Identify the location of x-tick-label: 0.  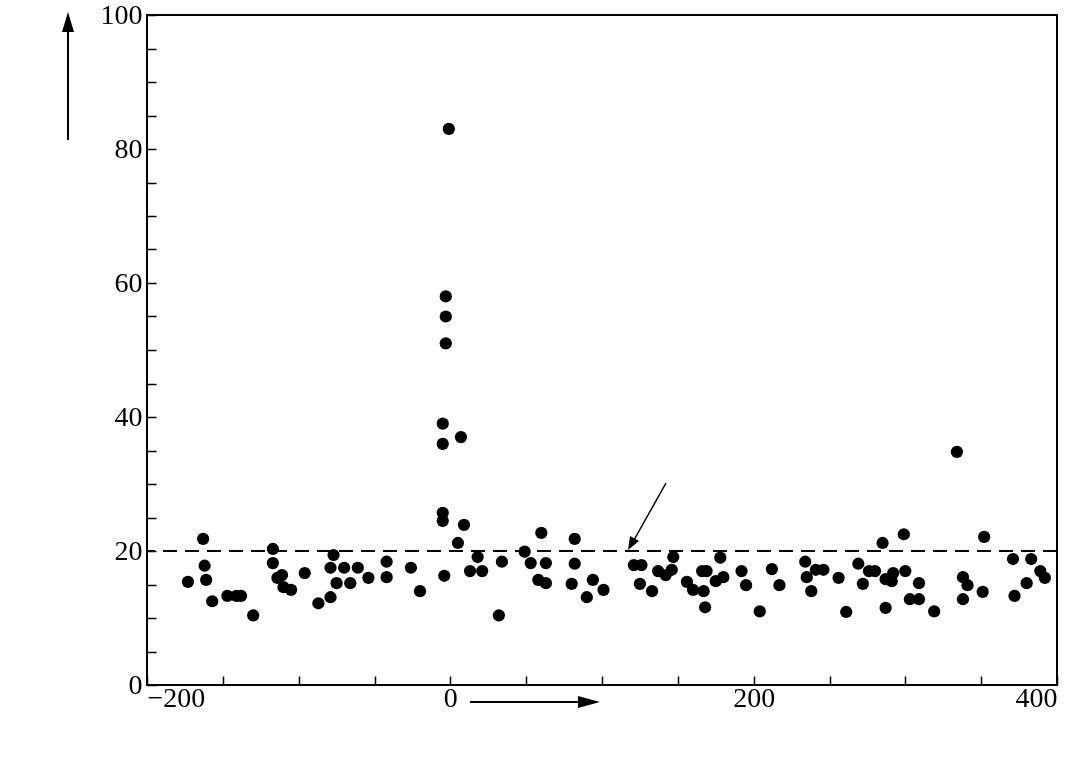
(450, 697).